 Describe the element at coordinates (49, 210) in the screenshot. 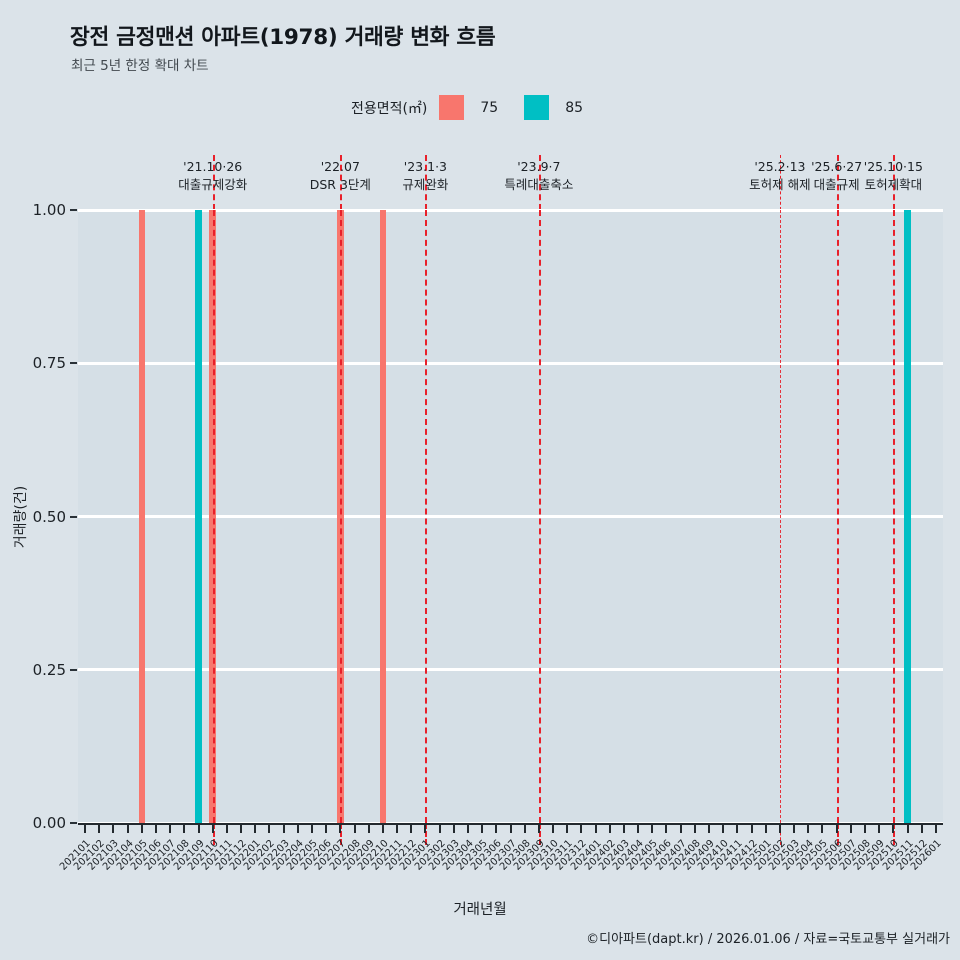

I see `y-tick-label: 1.00` at that location.